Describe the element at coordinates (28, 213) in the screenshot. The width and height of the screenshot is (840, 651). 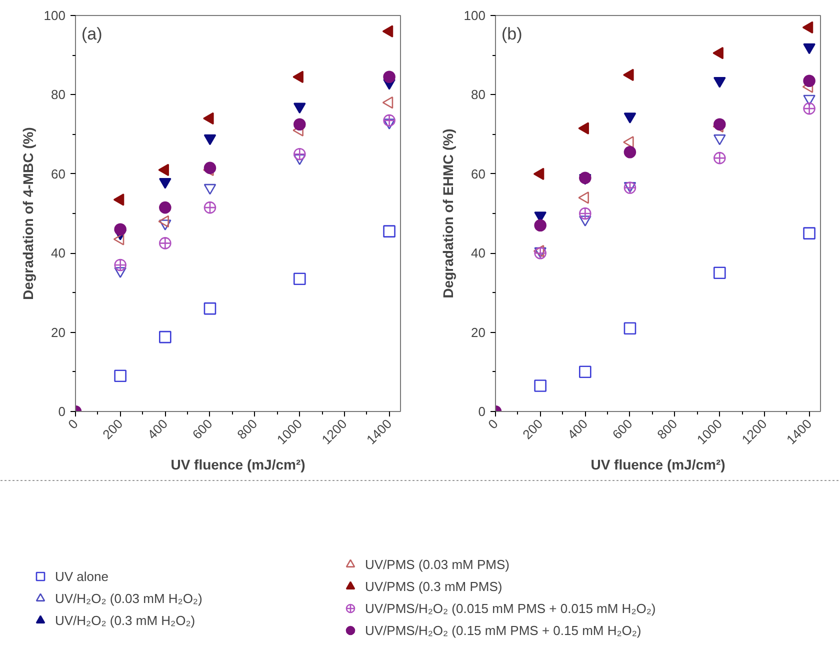
I see `y-axis-title: Degradation of 4-MBC (%)` at that location.